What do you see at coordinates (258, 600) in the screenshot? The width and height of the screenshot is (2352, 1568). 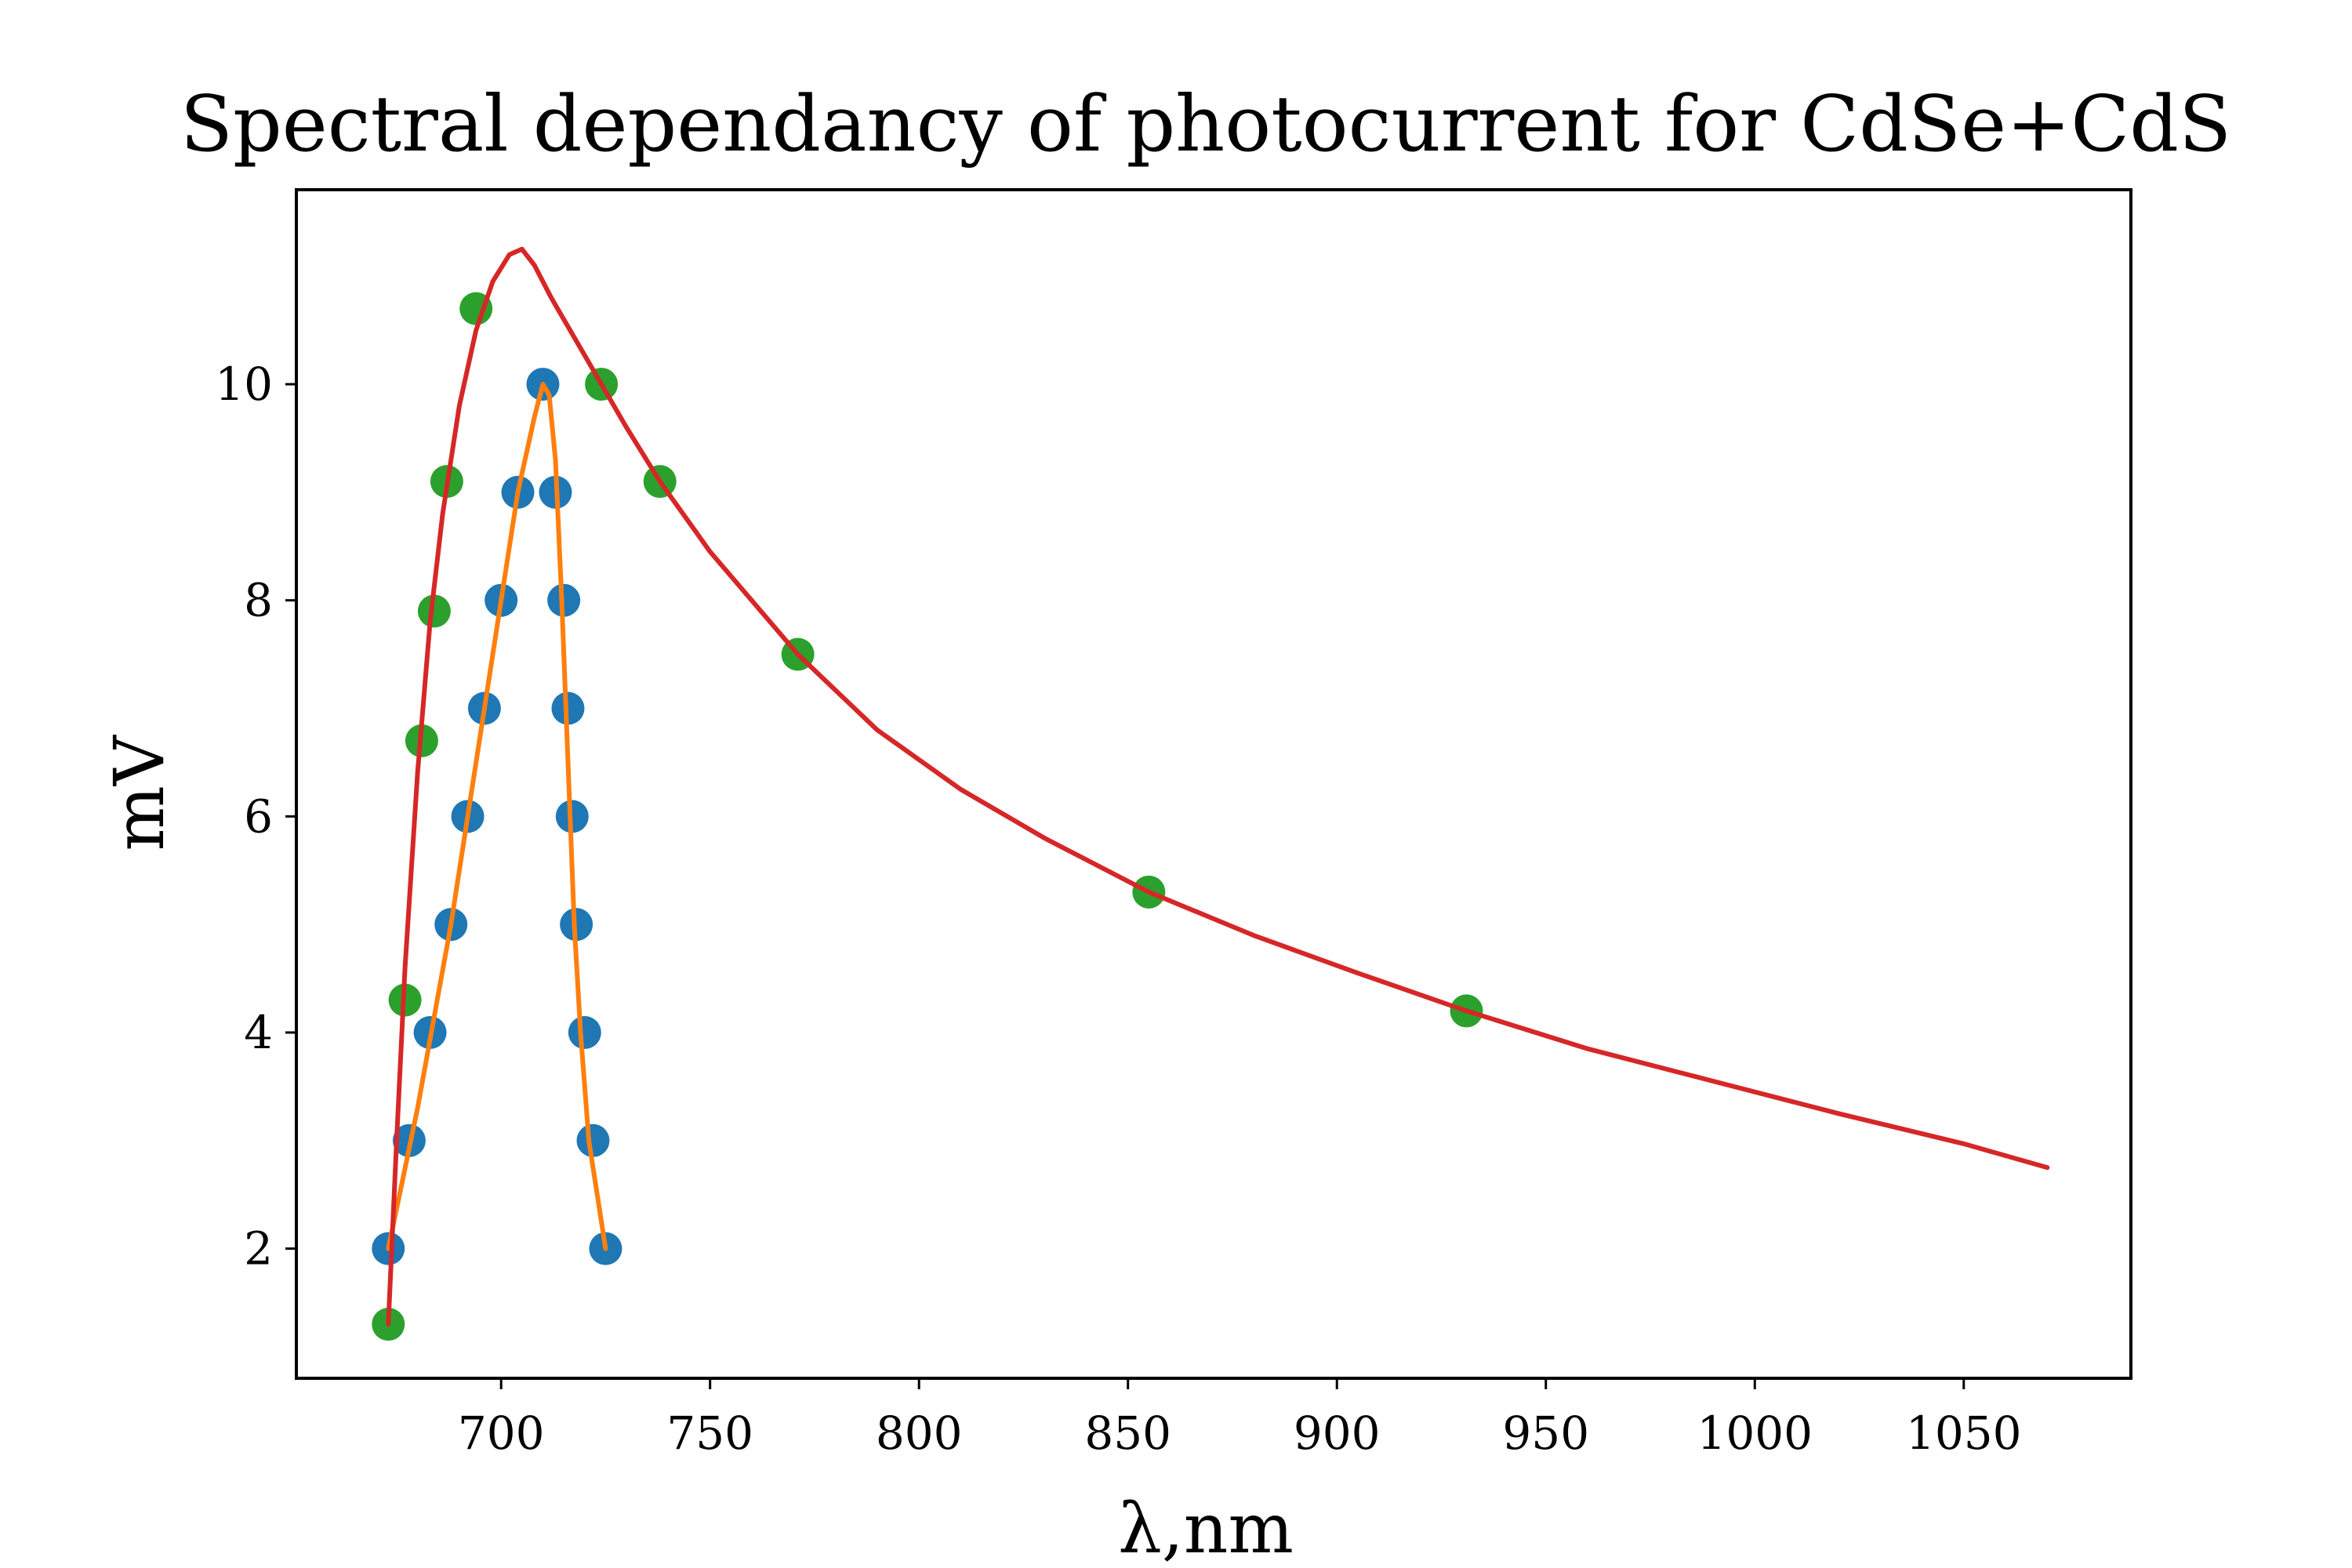 I see `y-tick-label: 8` at bounding box center [258, 600].